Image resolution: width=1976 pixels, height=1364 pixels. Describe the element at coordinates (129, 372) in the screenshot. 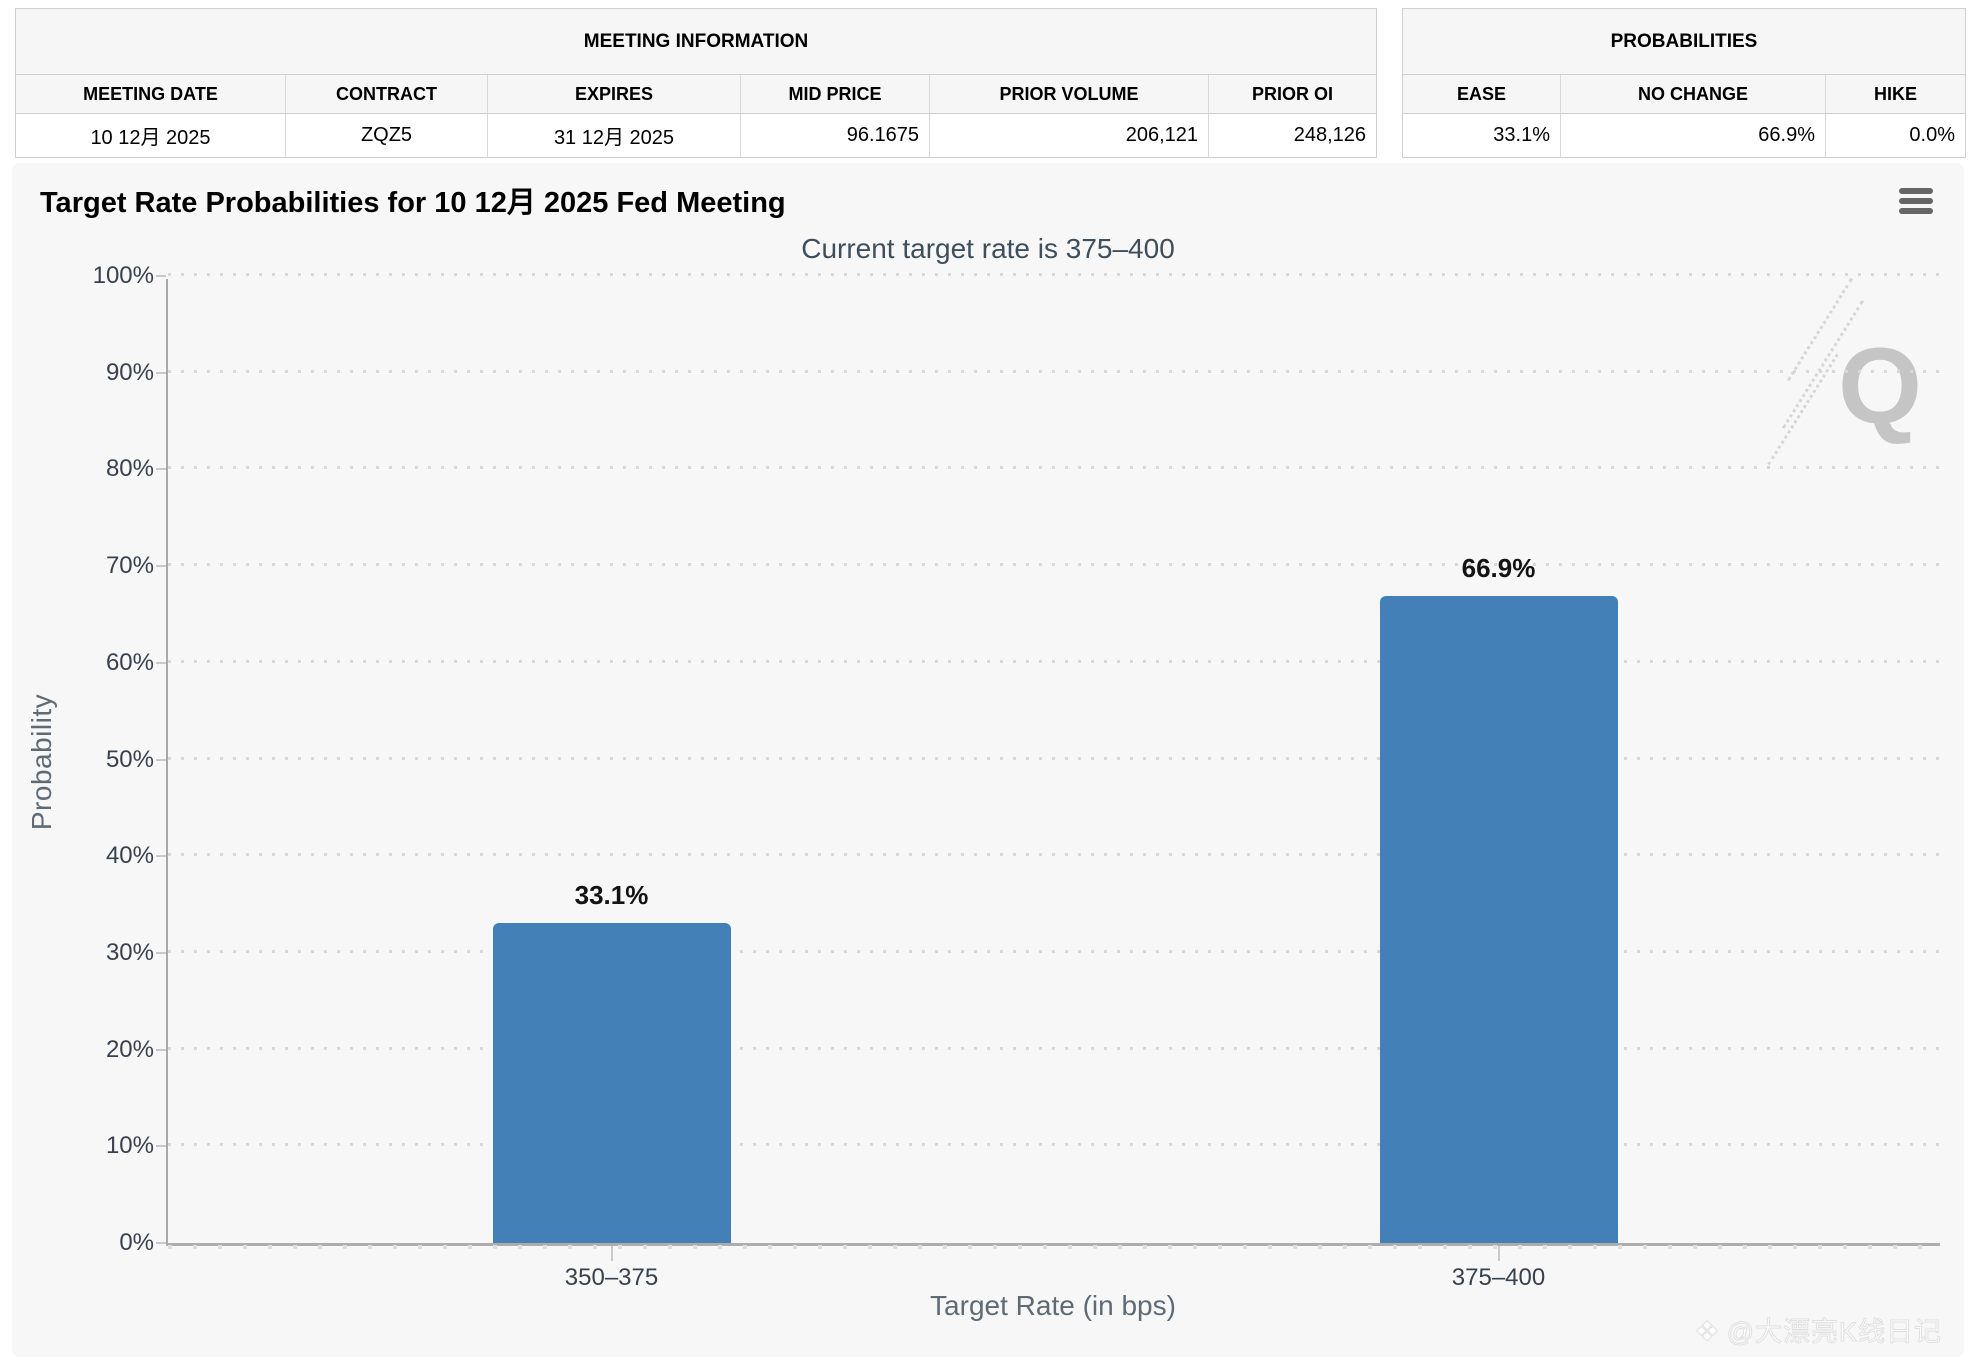

I see `y-axis-label: 90%` at that location.